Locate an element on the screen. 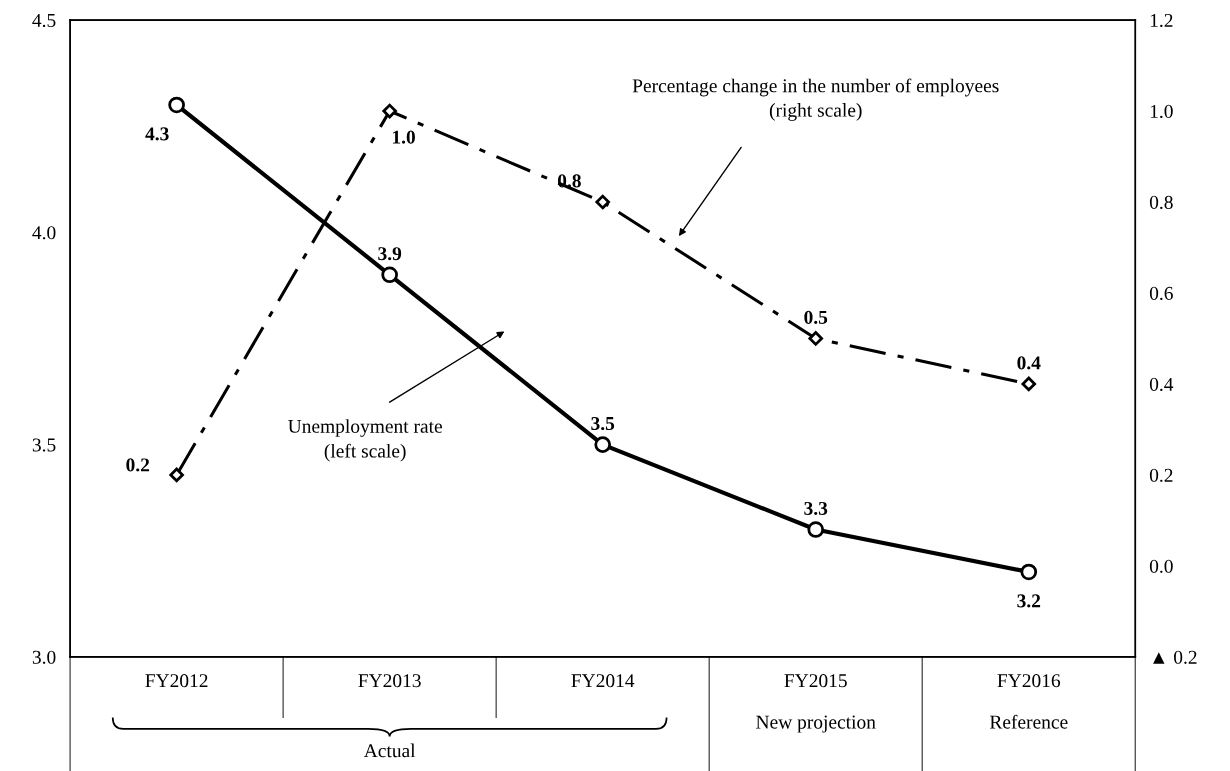  y-tick-label: 4.5 is located at coordinates (44, 20).